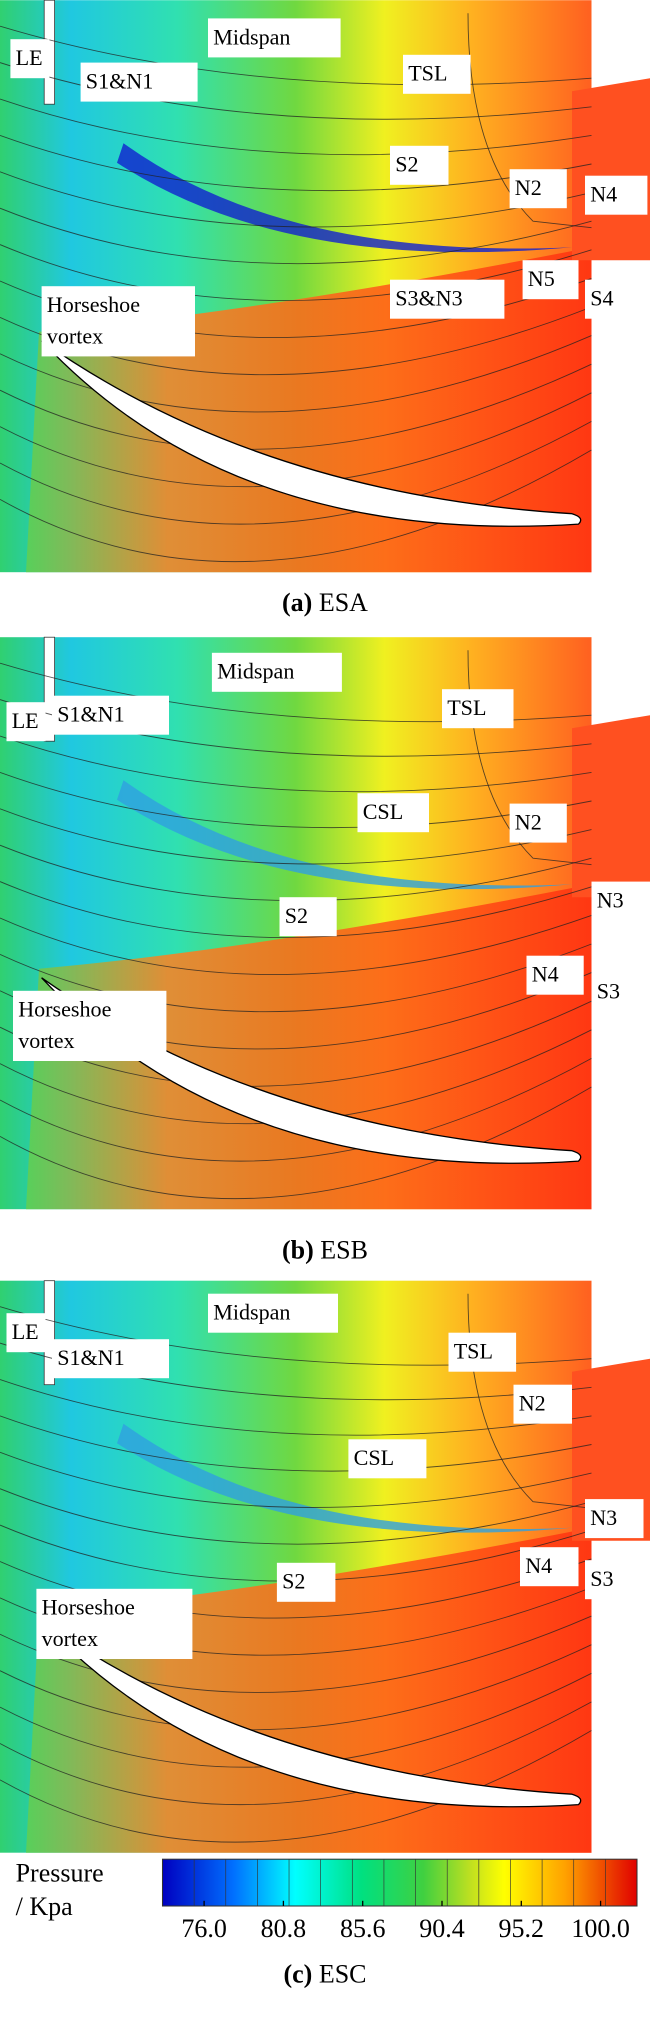  What do you see at coordinates (363, 1928) in the screenshot?
I see `colorbar-tick-label: 85.6` at bounding box center [363, 1928].